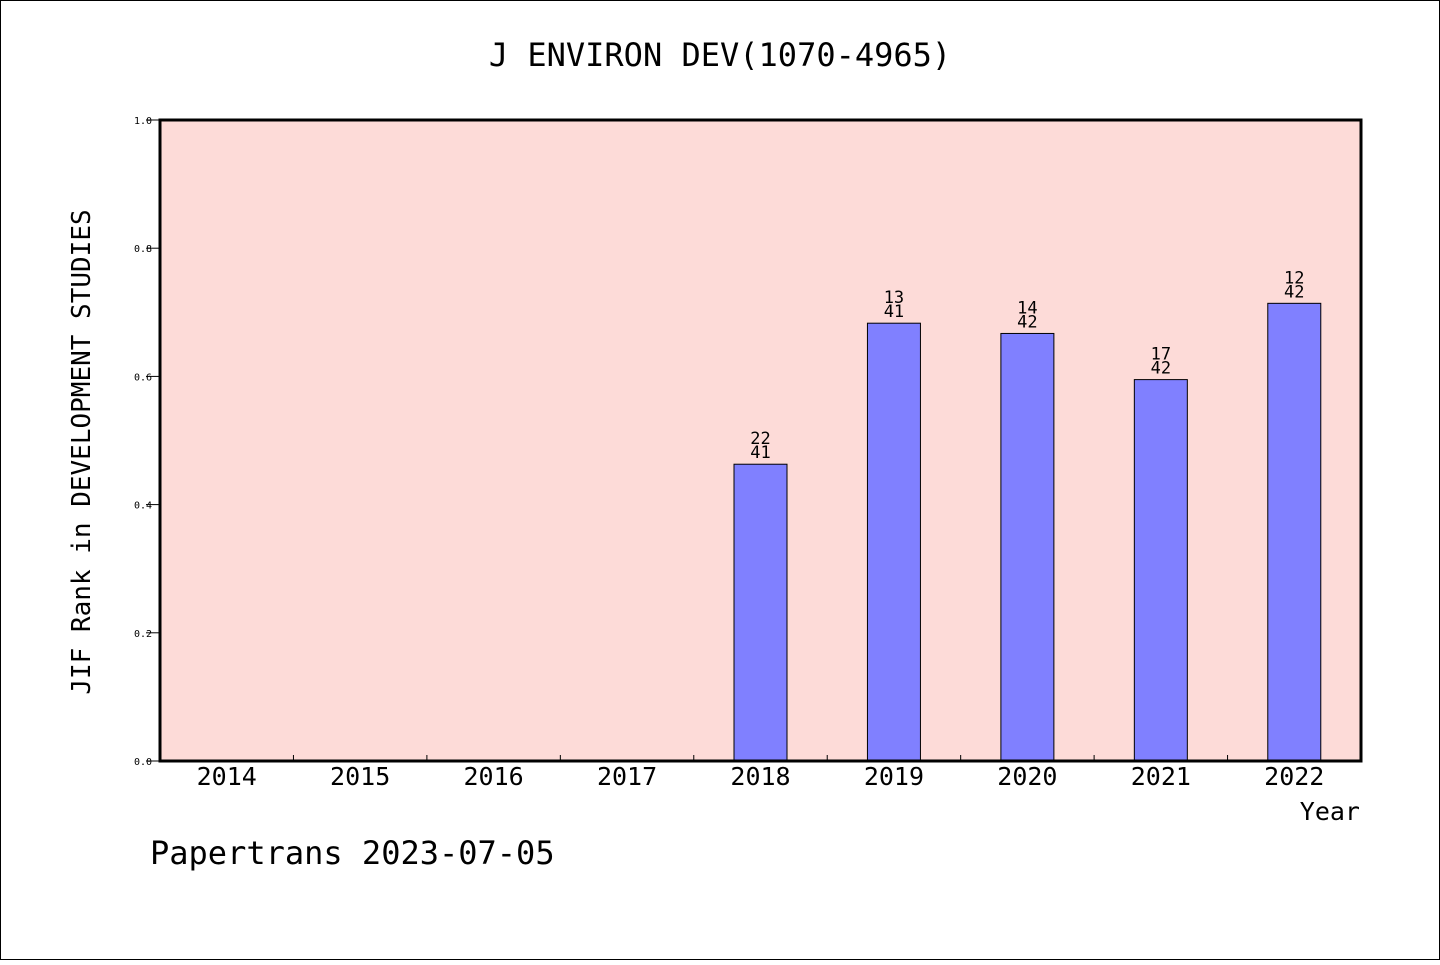  Describe the element at coordinates (352, 853) in the screenshot. I see `footer-date-stamp: Papertrans 2023-07-05` at that location.